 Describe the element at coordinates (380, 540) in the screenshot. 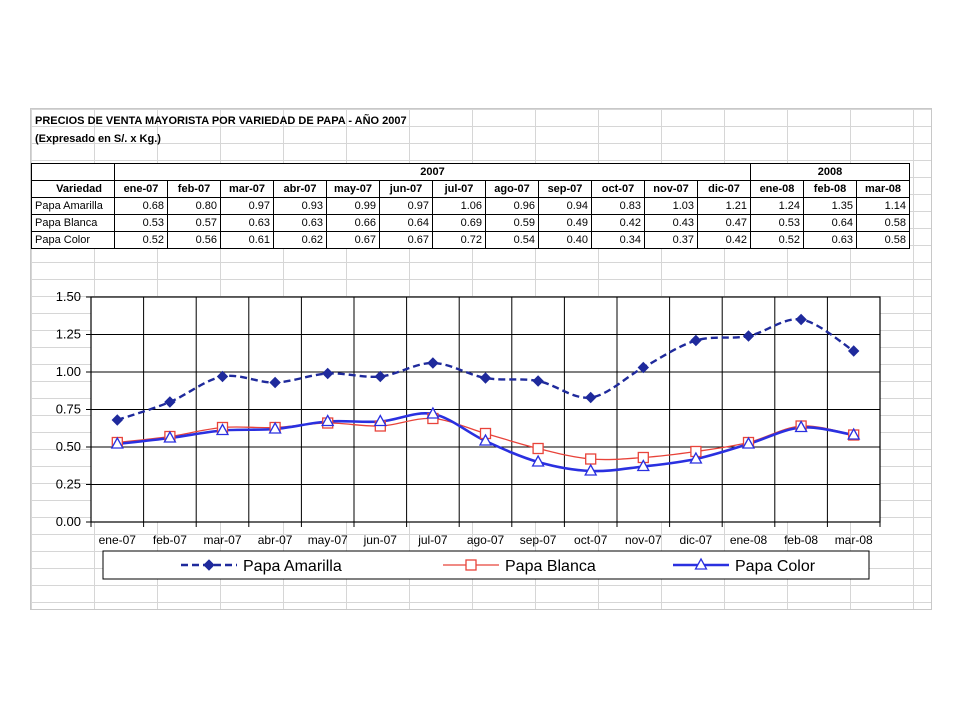

I see `x-tick-label: jun-07` at that location.